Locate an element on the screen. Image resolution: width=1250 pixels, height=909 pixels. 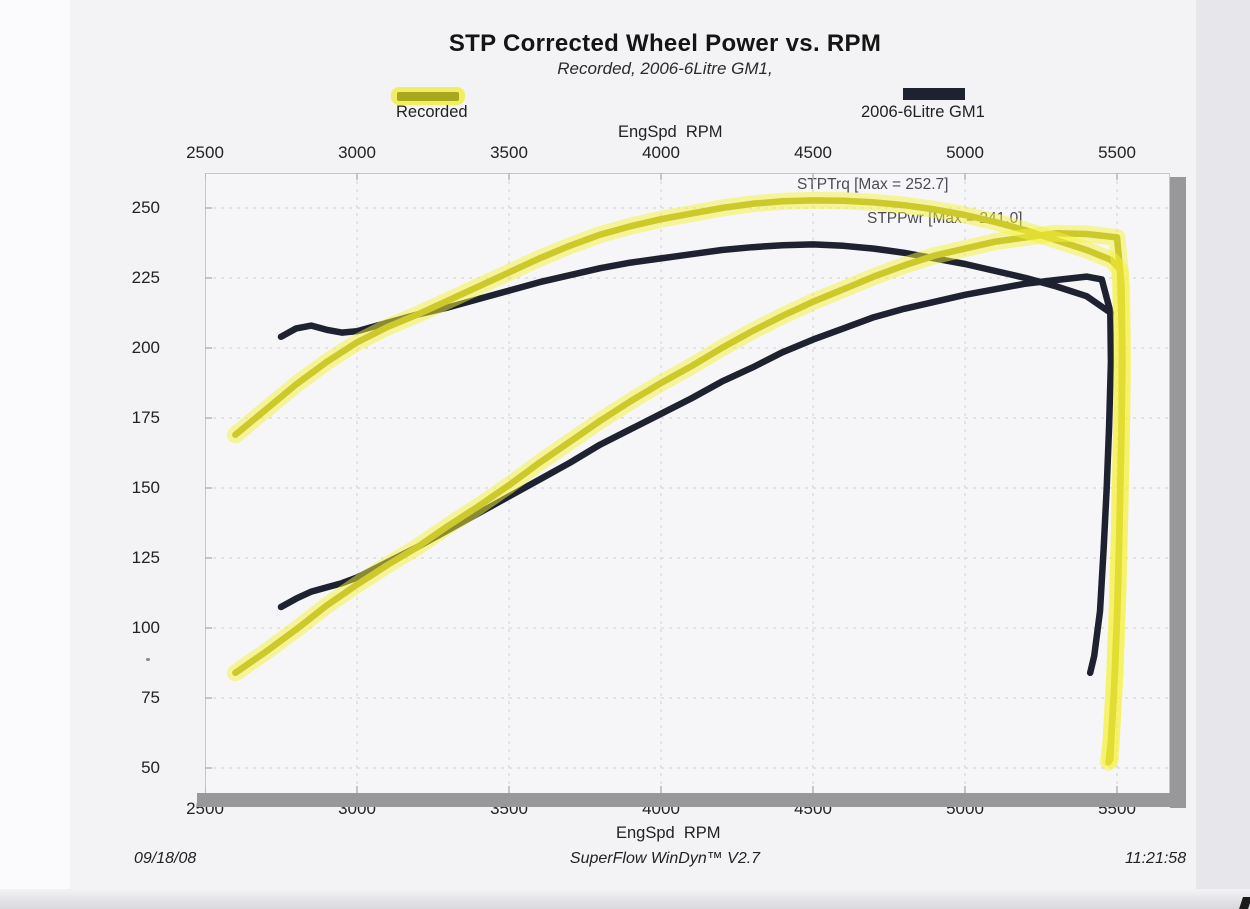
y-tick-label: 75 is located at coordinates (150, 697).